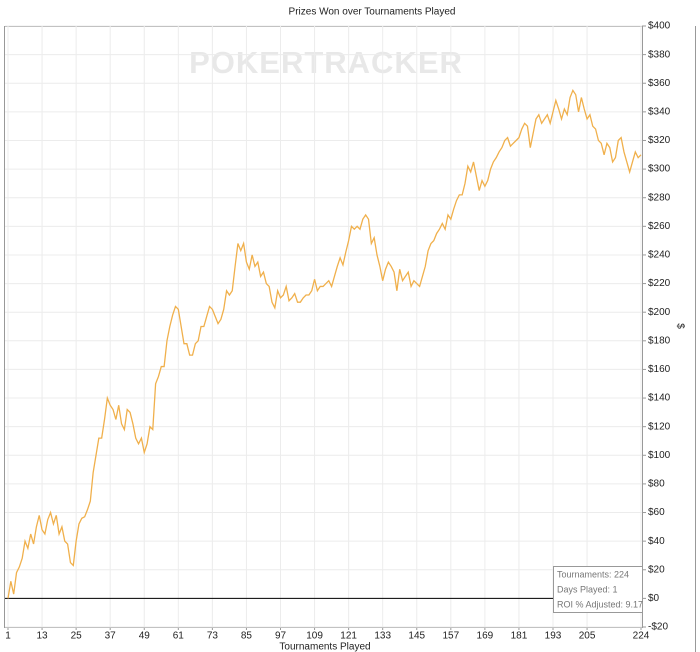 This screenshot has width=700, height=652. Describe the element at coordinates (593, 574) in the screenshot. I see `info-text: Tournaments: 224` at that location.